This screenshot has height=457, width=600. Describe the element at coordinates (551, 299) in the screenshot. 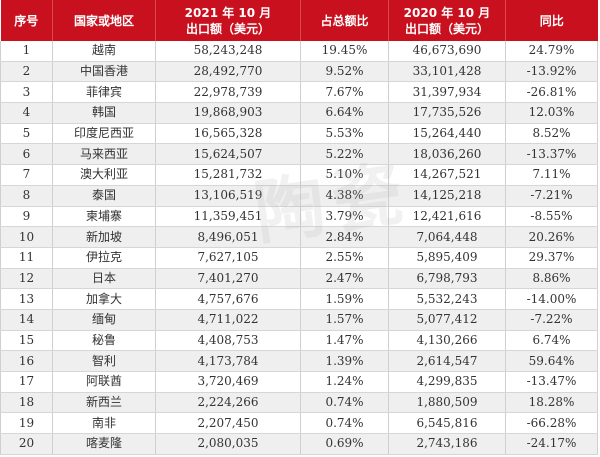

I see `yoy-cell: -14.00%` at that location.